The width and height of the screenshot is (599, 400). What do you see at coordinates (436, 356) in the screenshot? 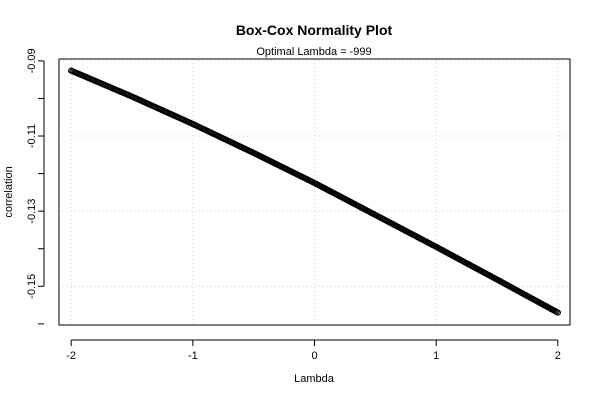
I see `x-tick-label: 1` at bounding box center [436, 356].